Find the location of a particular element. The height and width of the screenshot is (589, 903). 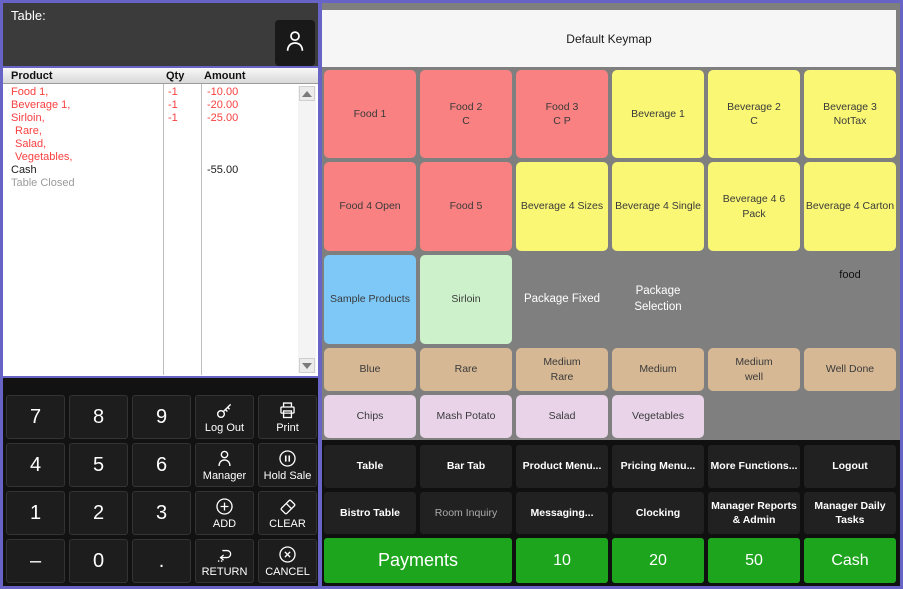

order-row-sirloin: Sirloin, -1 -25.00 is located at coordinates (160, 118).